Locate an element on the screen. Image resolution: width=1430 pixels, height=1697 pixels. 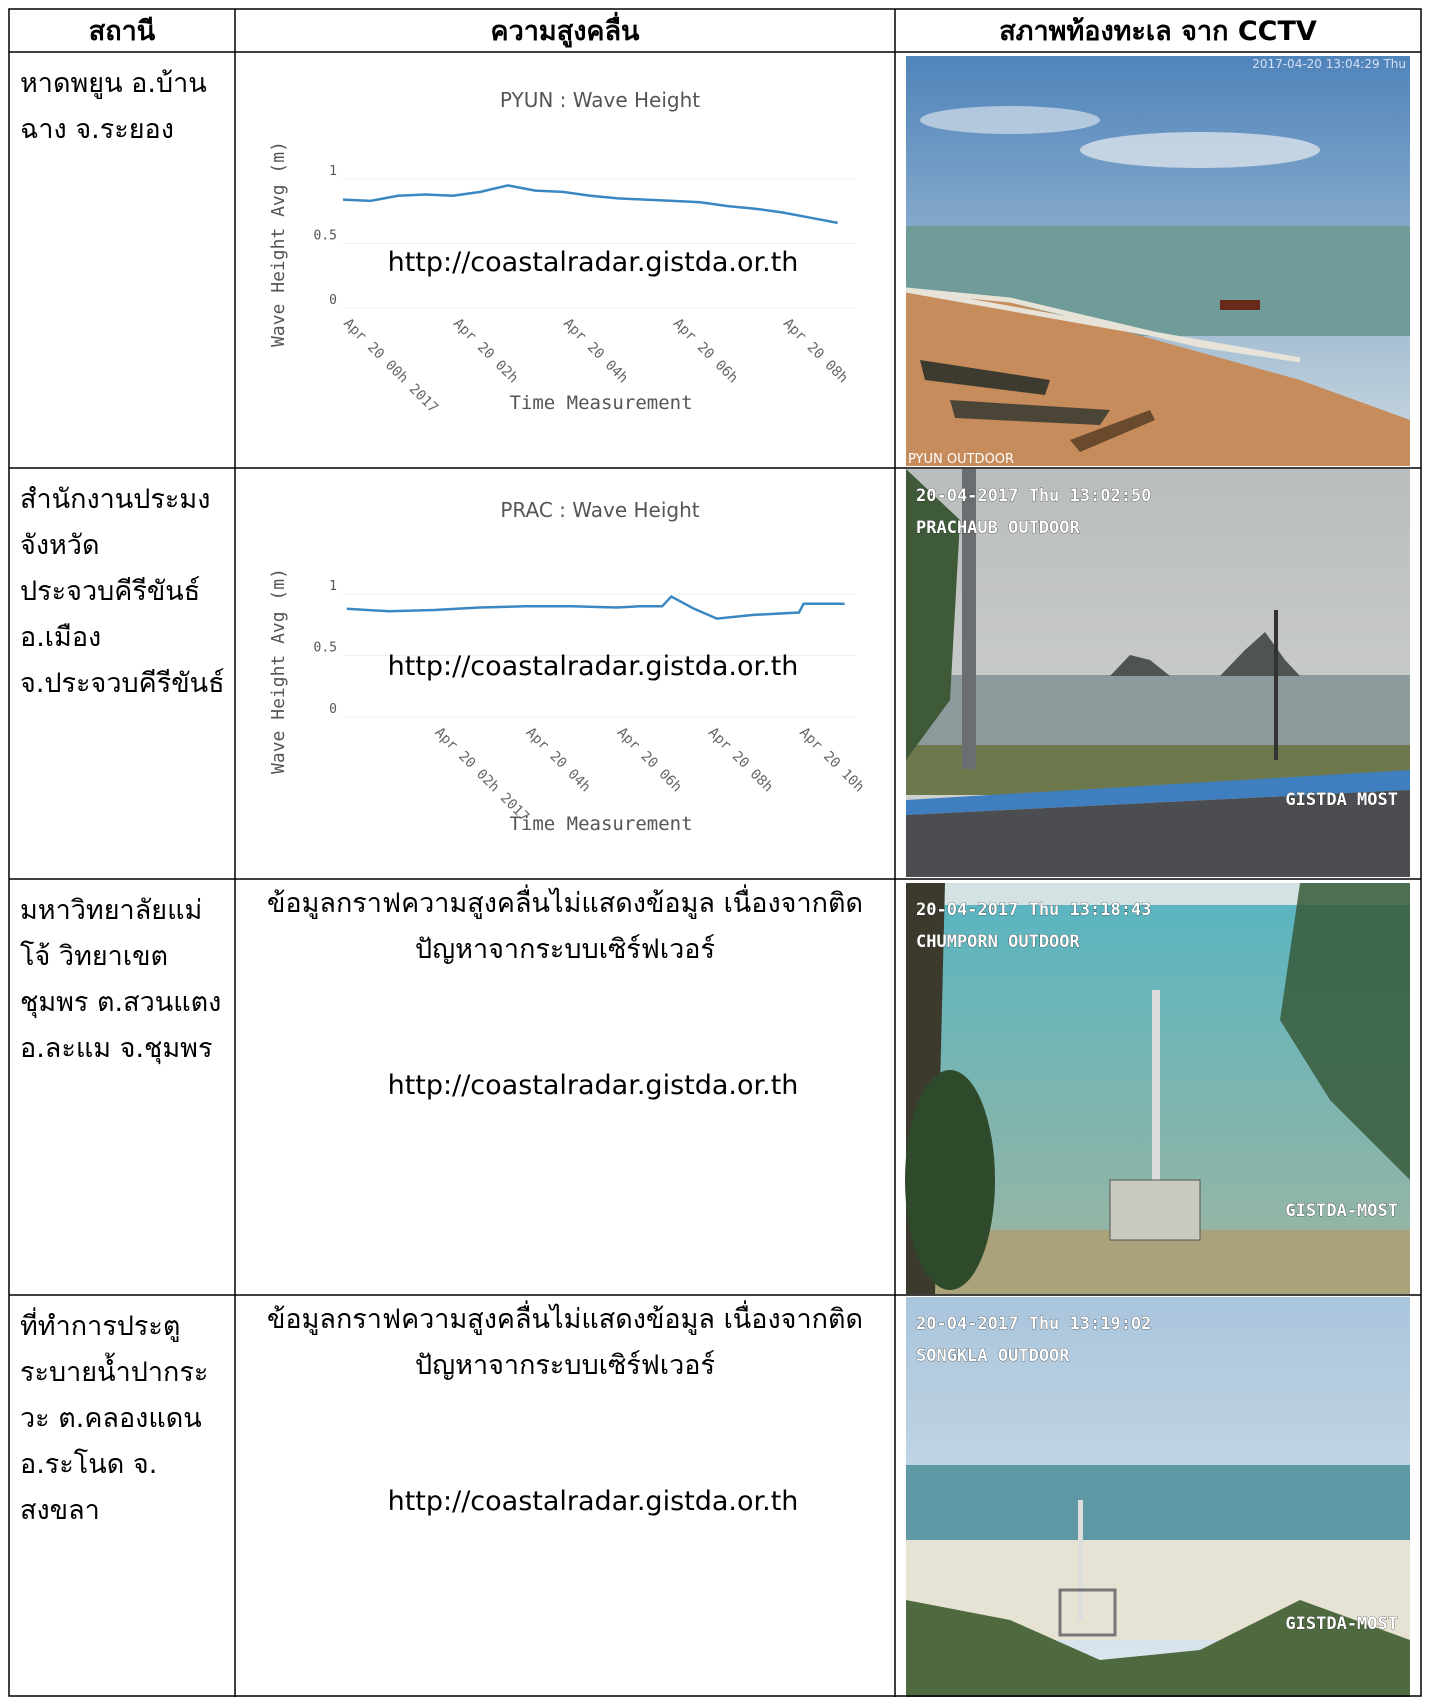
station-line: ชุมพร ต.สวนแตง is located at coordinates (120, 1003).